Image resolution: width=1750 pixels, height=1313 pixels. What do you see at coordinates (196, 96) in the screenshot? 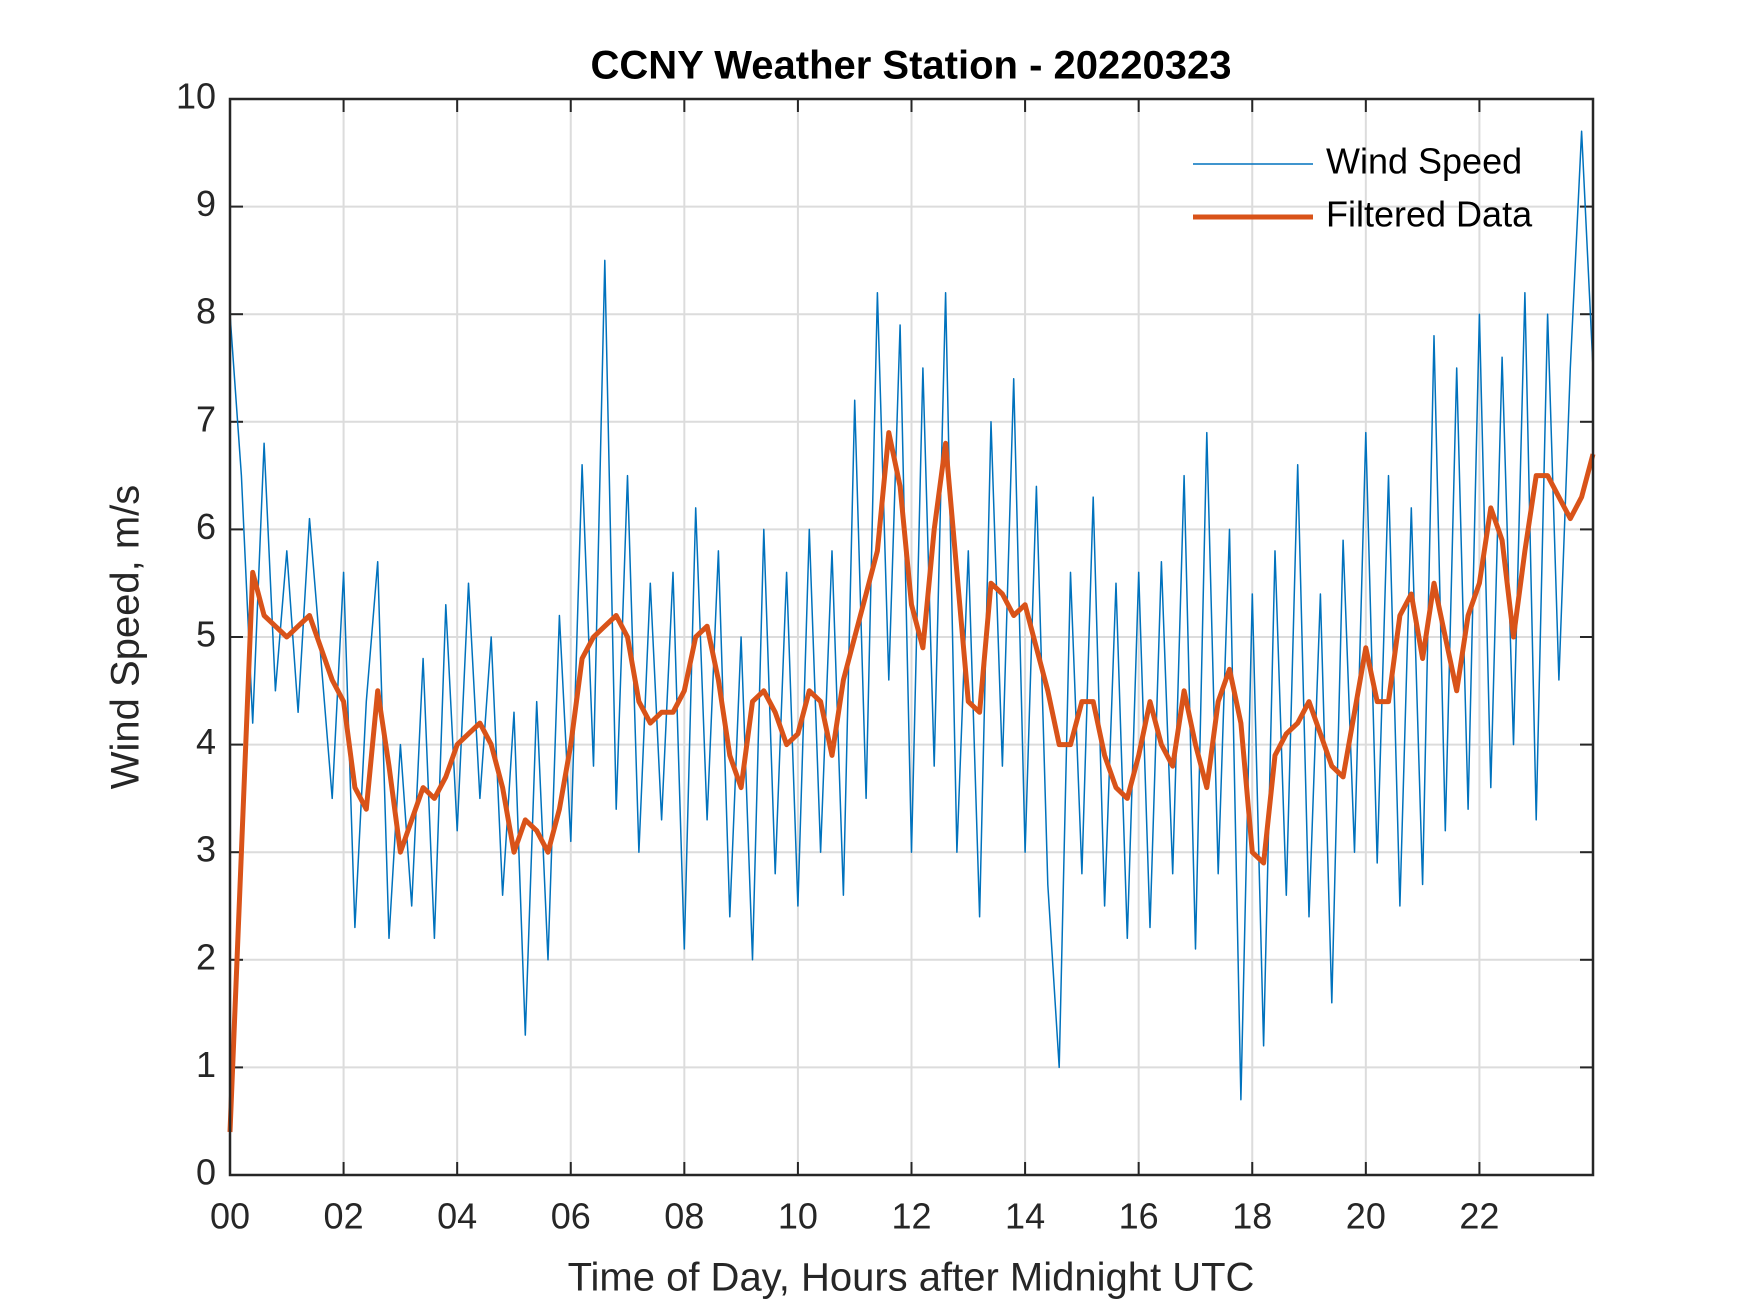
I see `y-tick-label: 10` at bounding box center [196, 96].